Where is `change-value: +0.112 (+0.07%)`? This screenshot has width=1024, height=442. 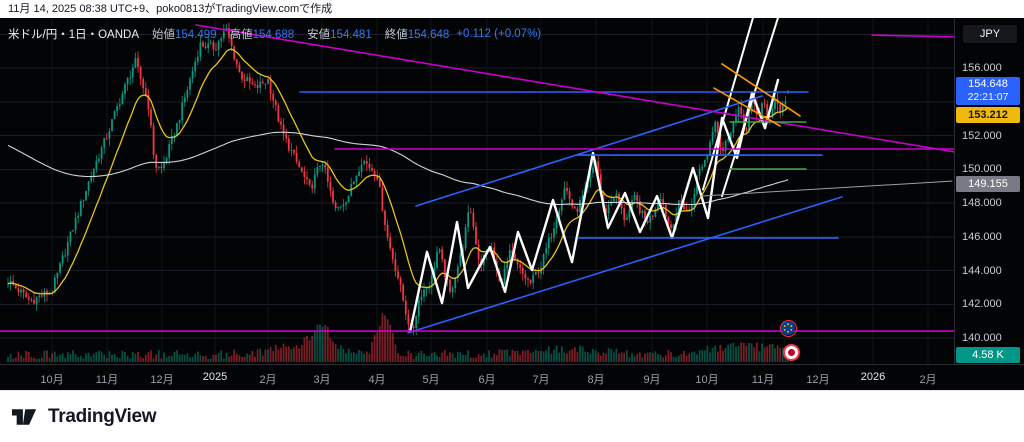
change-value: +0.112 (+0.07%) is located at coordinates (499, 34).